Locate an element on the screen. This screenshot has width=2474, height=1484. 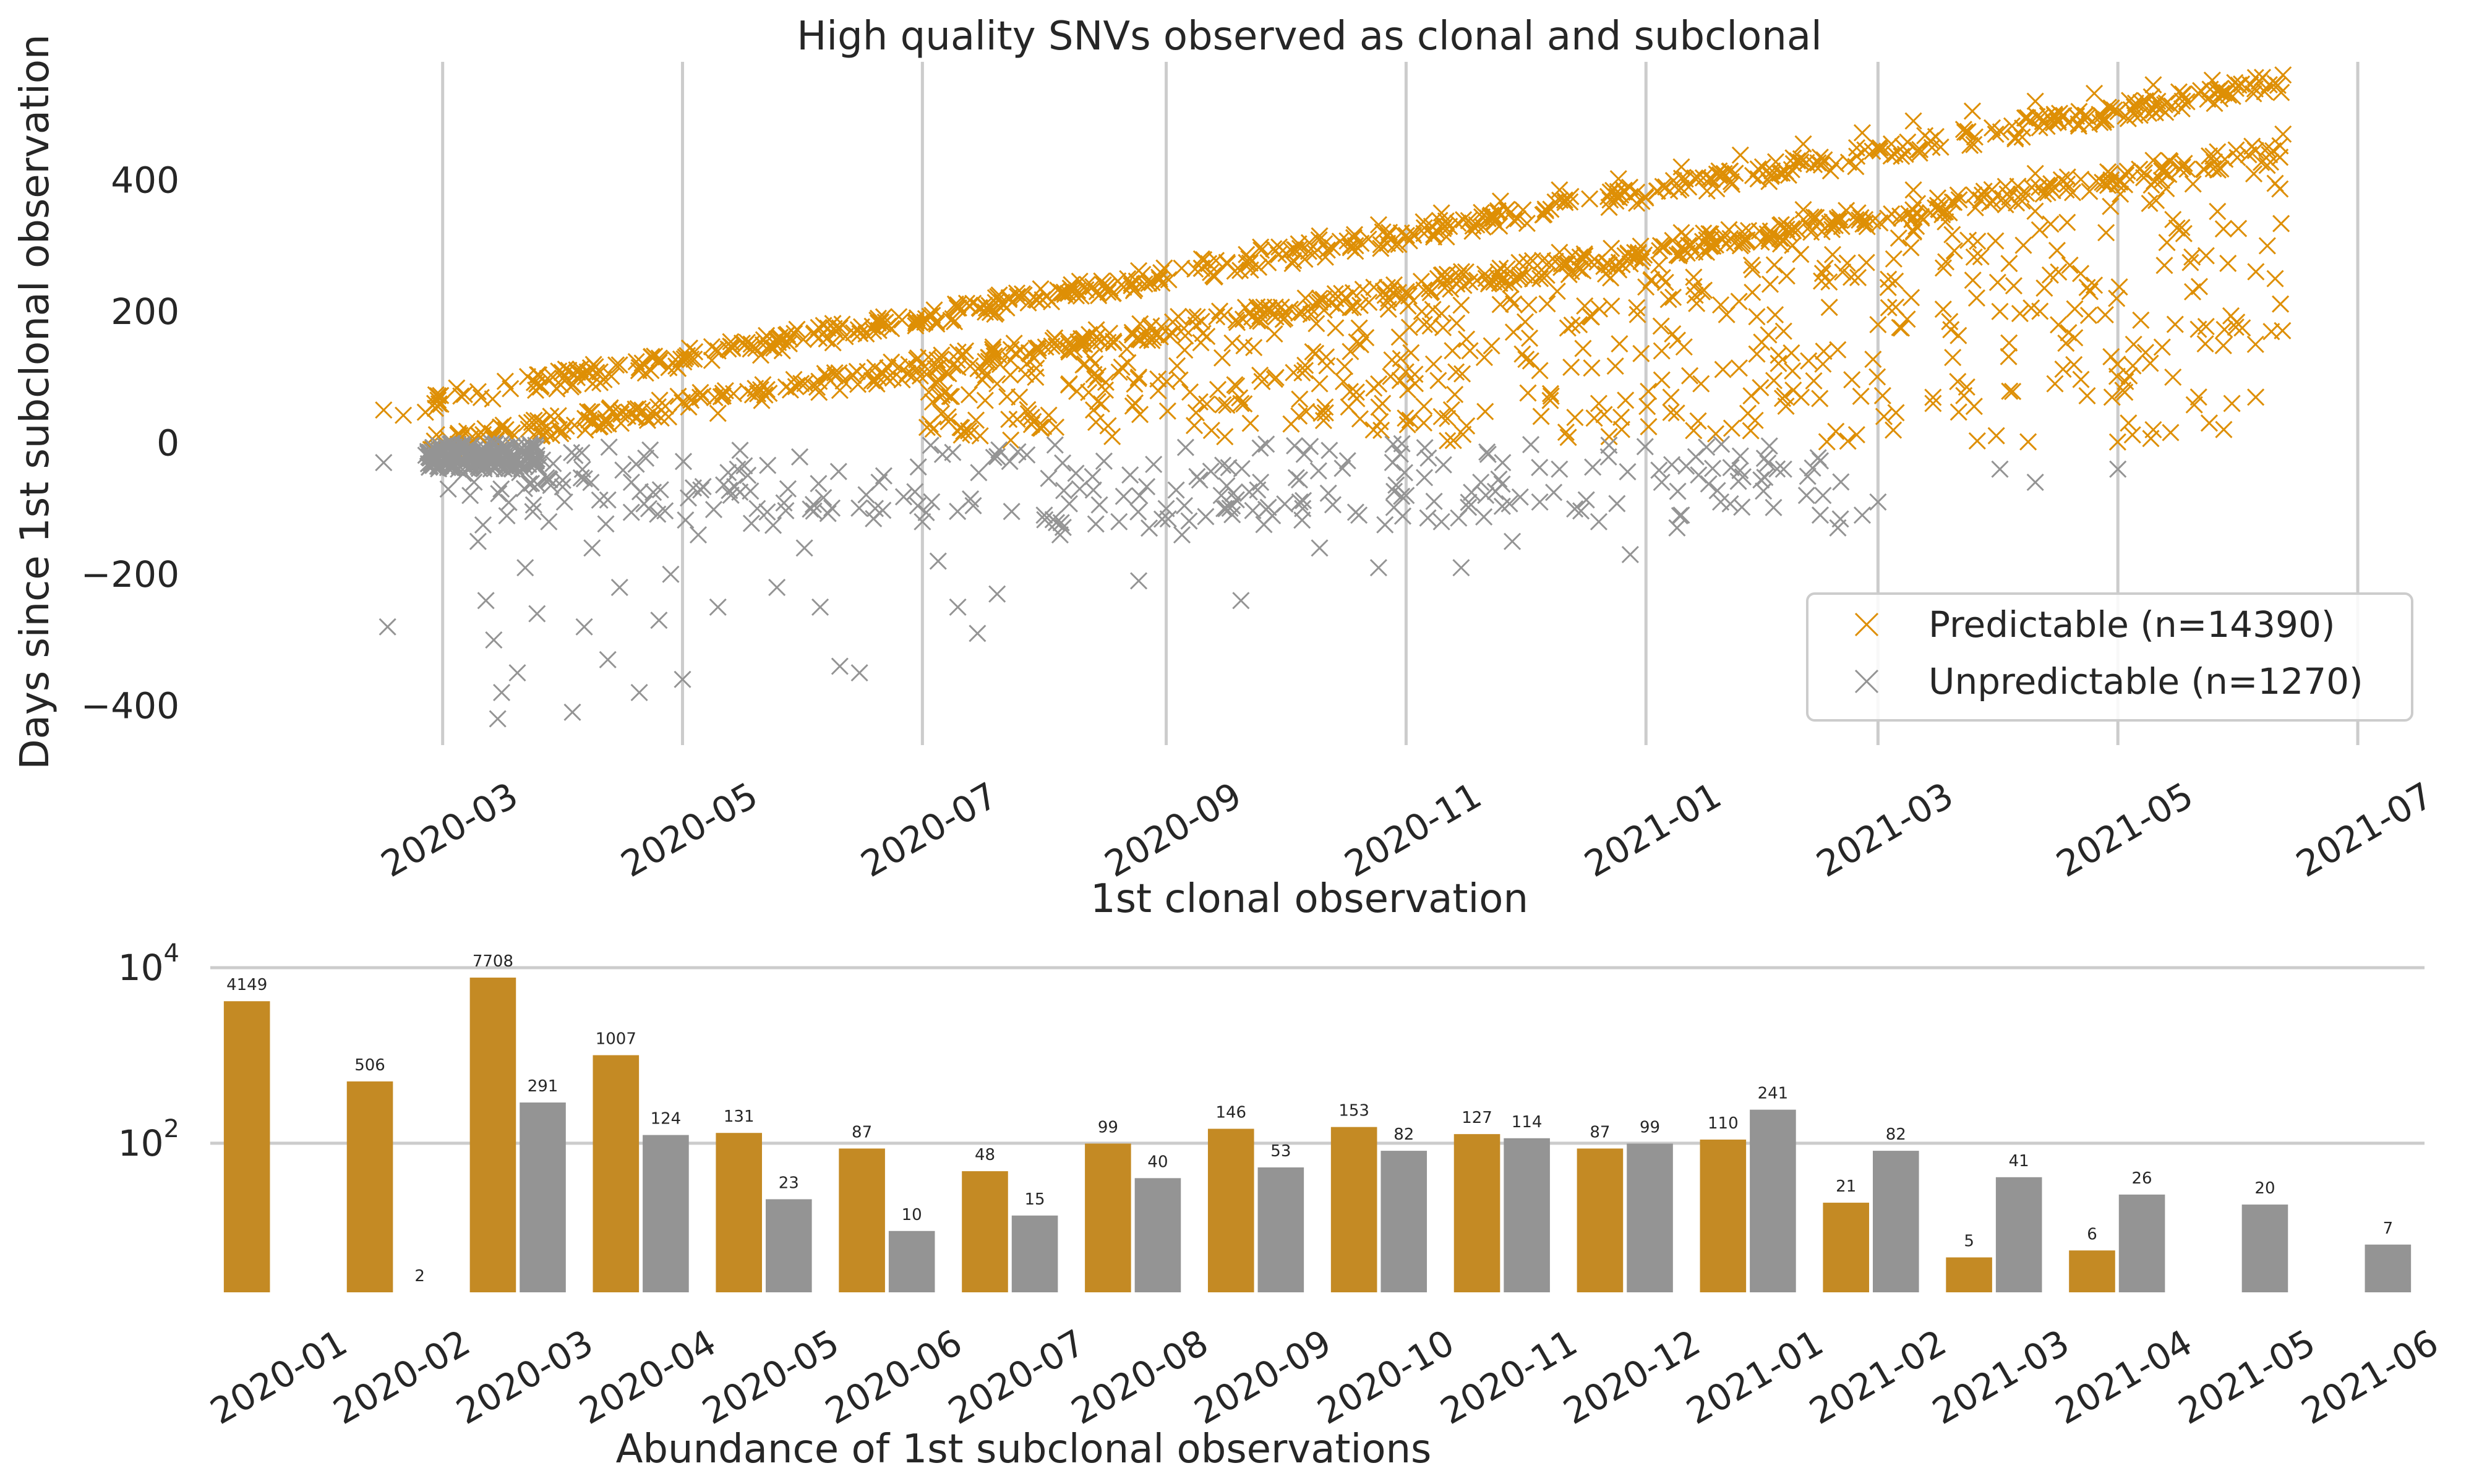
bar-data-label: 153 is located at coordinates (1353, 1111).